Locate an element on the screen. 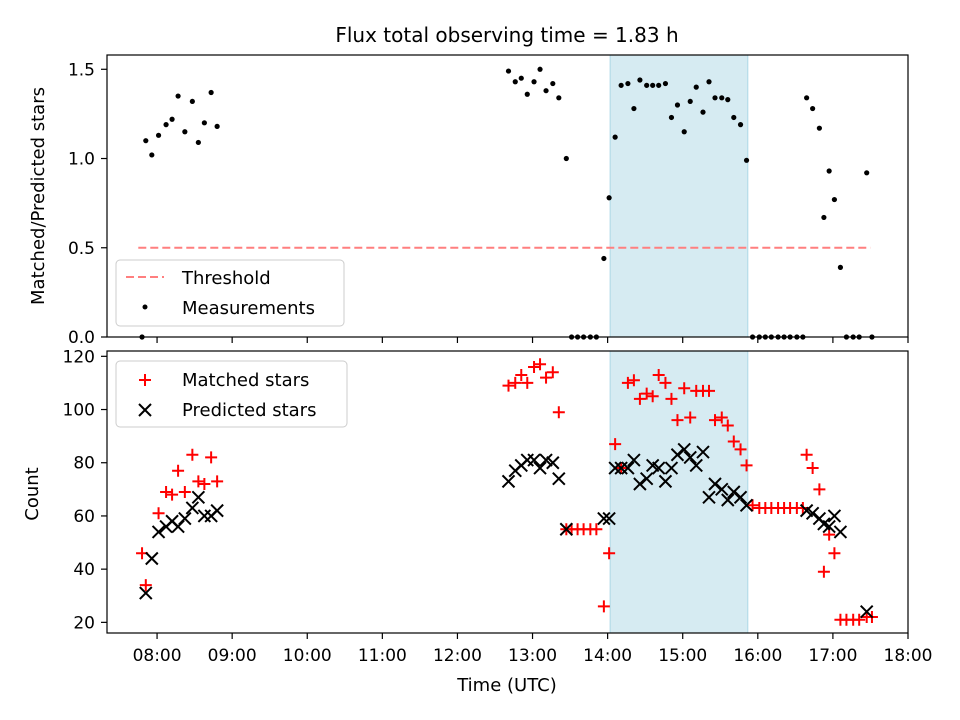 The width and height of the screenshot is (960, 720). bottom-highlight-interval is located at coordinates (679, 492).